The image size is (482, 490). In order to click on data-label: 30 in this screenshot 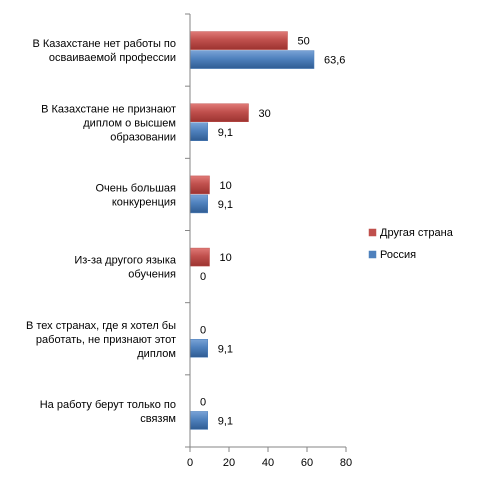, I will do `click(265, 114)`.